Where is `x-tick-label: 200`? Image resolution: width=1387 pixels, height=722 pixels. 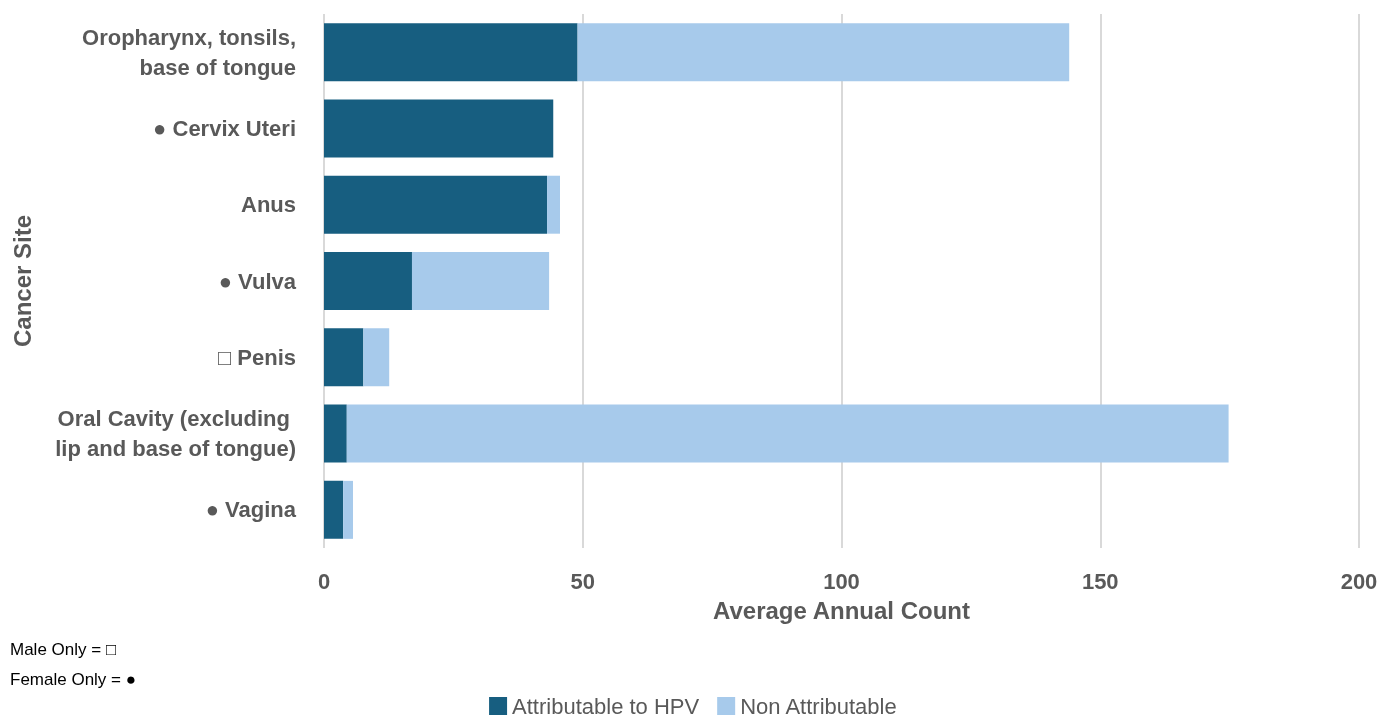 x-tick-label: 200 is located at coordinates (1359, 581).